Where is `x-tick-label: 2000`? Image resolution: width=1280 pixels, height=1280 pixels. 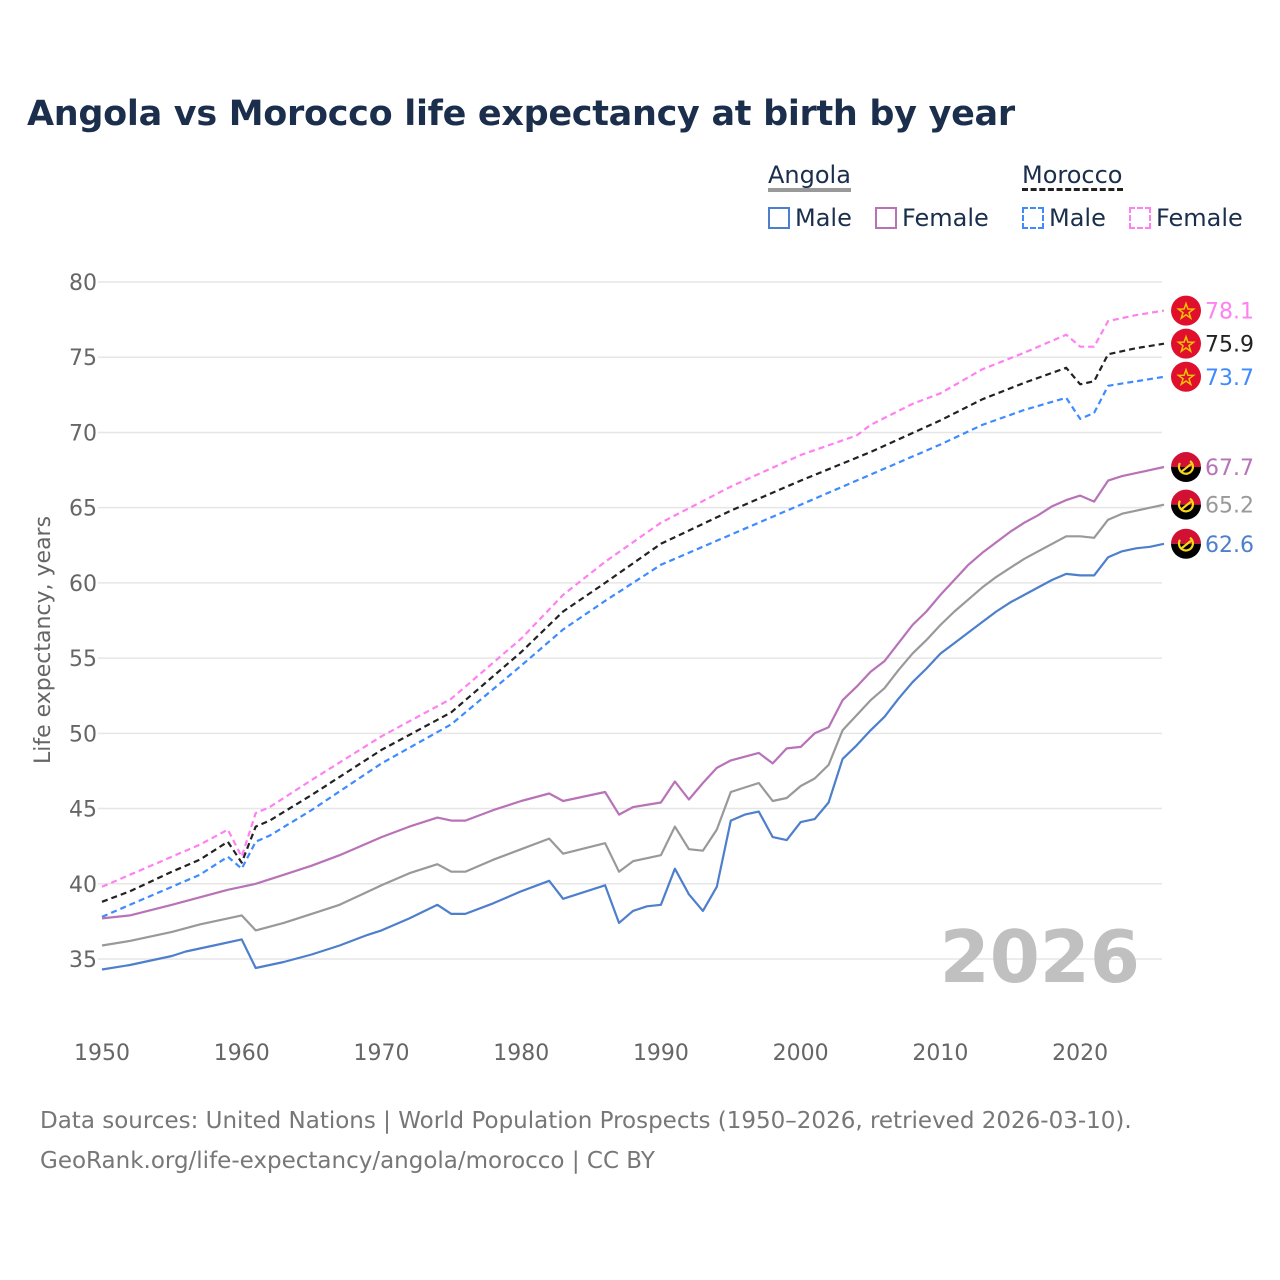
x-tick-label: 2000 is located at coordinates (801, 1053).